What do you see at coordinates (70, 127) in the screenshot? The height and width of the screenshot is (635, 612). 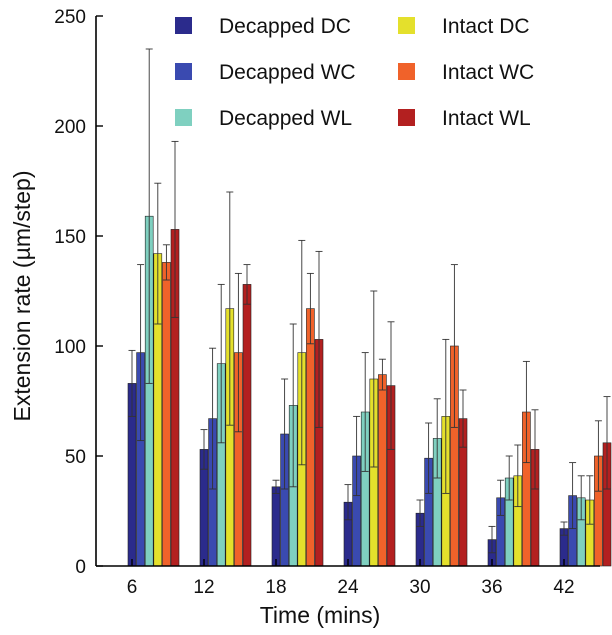 I see `y-tick-label: 200` at bounding box center [70, 127].